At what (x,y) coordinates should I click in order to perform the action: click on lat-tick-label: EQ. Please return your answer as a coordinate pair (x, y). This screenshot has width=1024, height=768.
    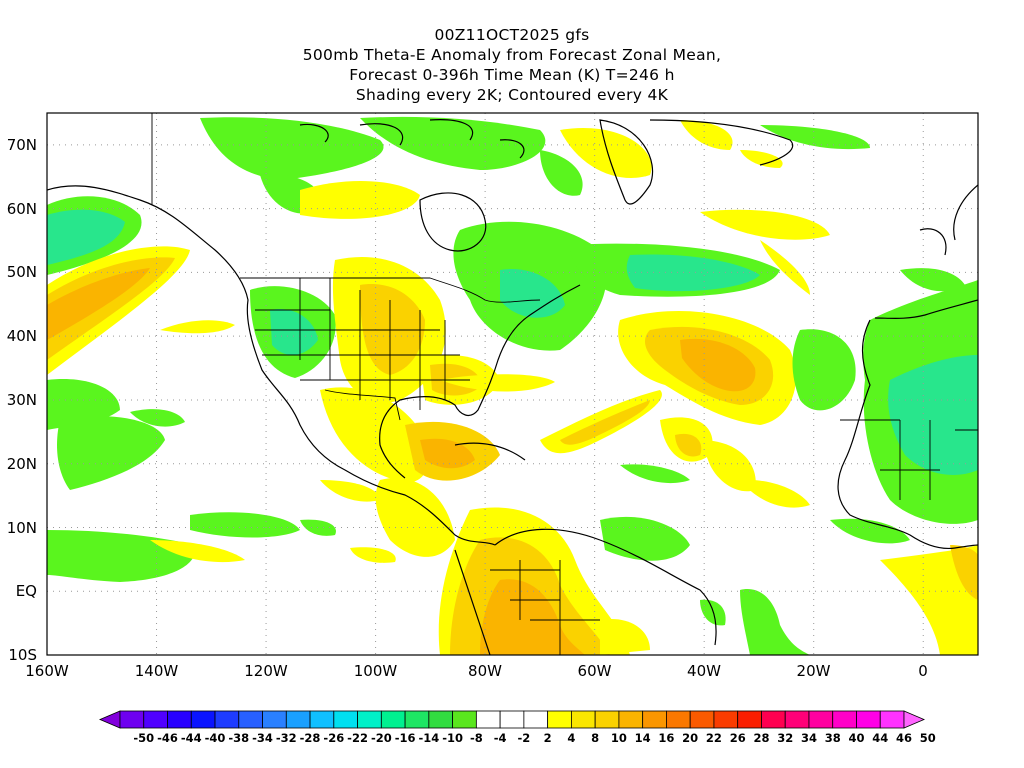
    Looking at the image, I should click on (26, 591).